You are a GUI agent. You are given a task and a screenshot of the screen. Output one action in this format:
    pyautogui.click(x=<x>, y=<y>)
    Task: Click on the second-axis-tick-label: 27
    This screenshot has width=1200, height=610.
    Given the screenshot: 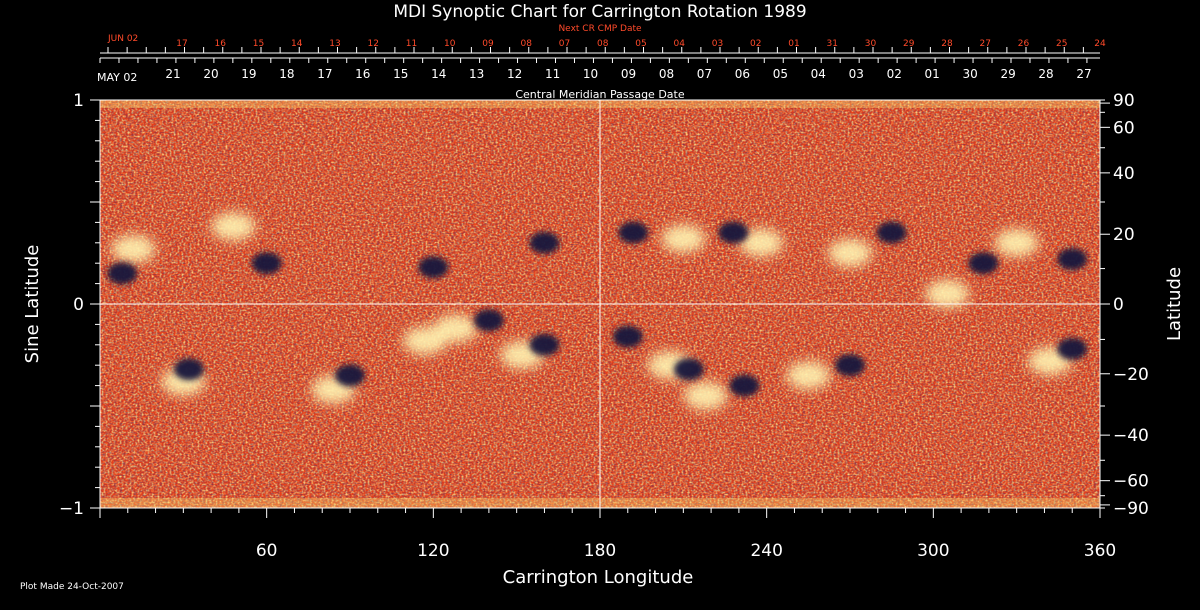 What is the action you would take?
    pyautogui.click(x=1083, y=74)
    